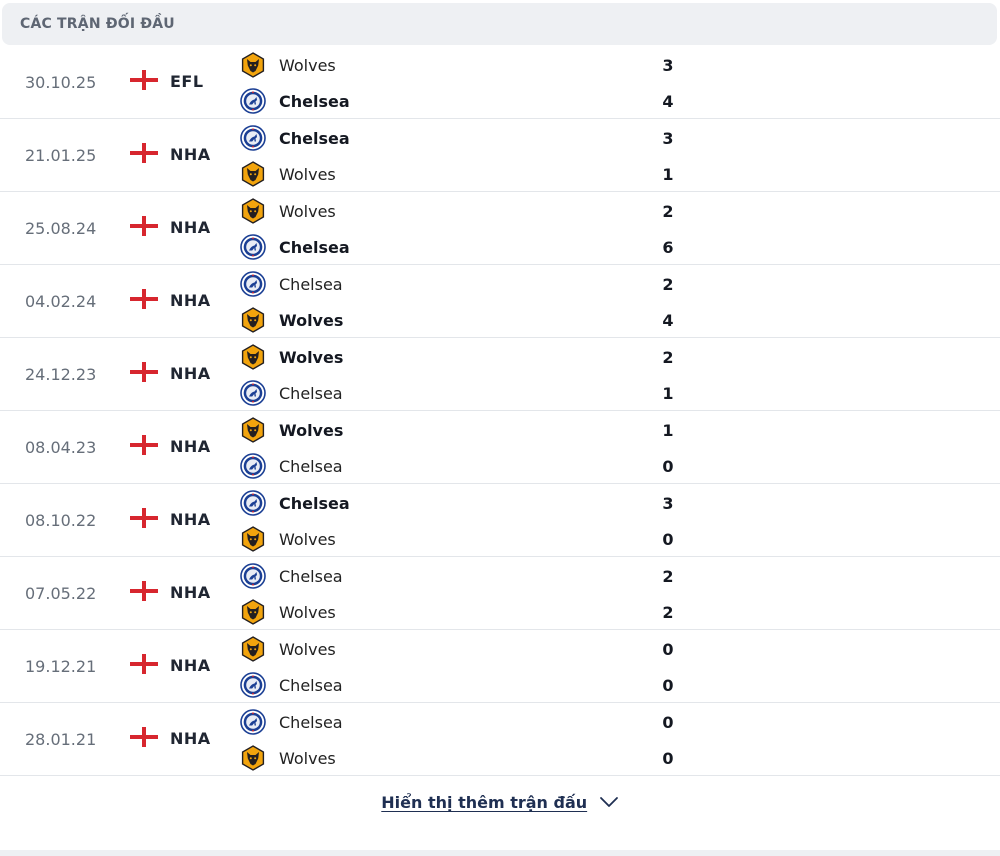  I want to click on match-row: 30.10.25 EFL Wolves 3 Chelsea 4, so click(500, 82).